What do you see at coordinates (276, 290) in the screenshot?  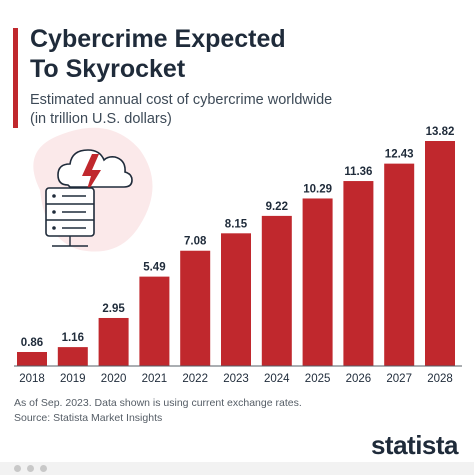 I see `bar-2024` at bounding box center [276, 290].